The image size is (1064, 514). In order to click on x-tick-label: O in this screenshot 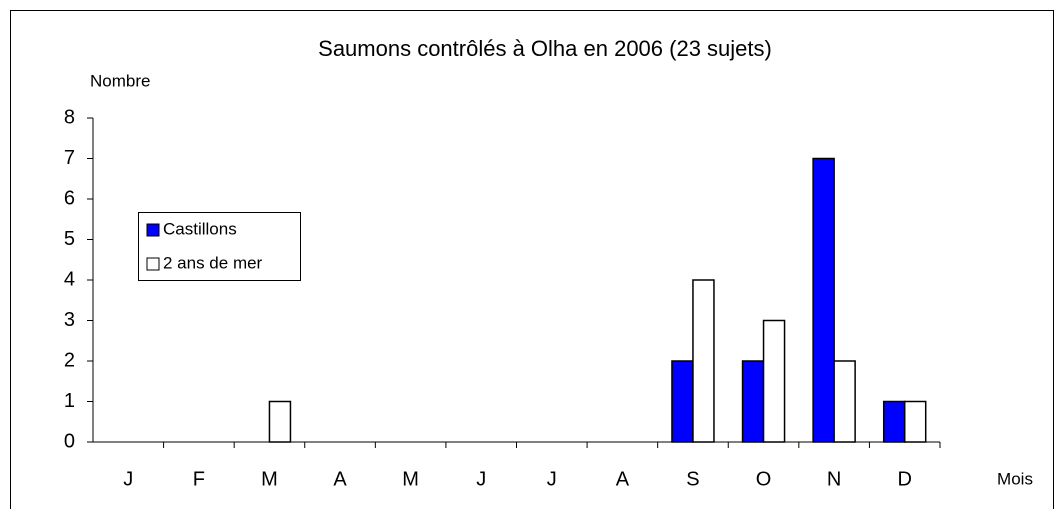, I will do `click(764, 479)`.